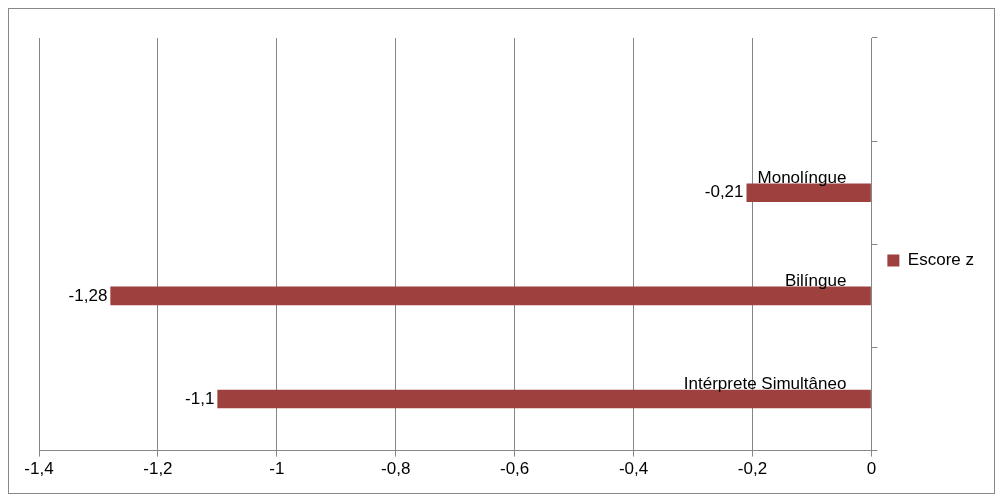  Describe the element at coordinates (158, 469) in the screenshot. I see `x-tick-label: -1,2` at that location.